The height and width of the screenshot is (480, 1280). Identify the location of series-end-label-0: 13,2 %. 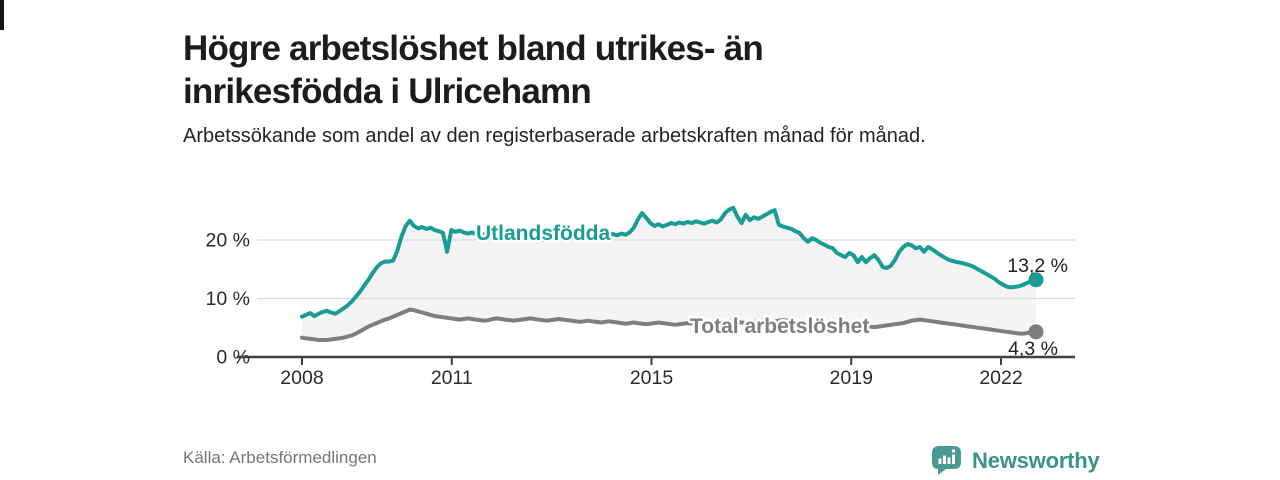
(1037, 266).